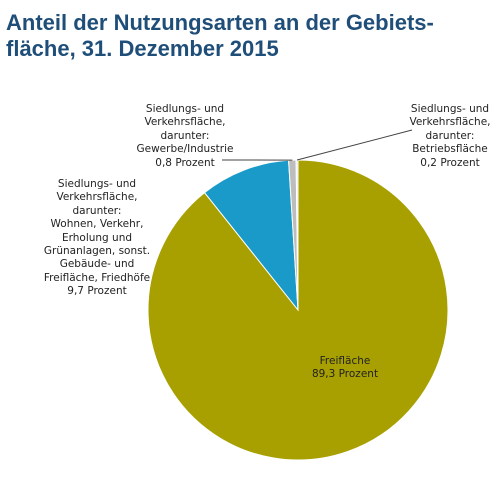  What do you see at coordinates (97, 224) in the screenshot?
I see `label-line: Wohnen, Verkehr,` at bounding box center [97, 224].